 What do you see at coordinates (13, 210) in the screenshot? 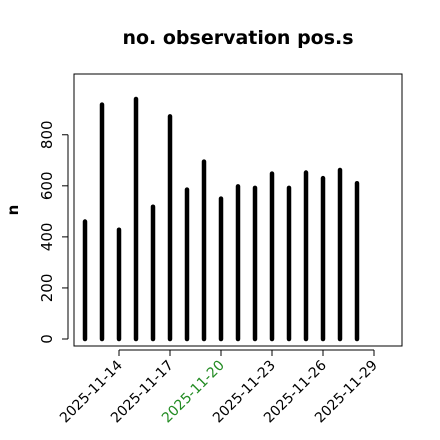
I see `y-axis-label: n` at bounding box center [13, 210].